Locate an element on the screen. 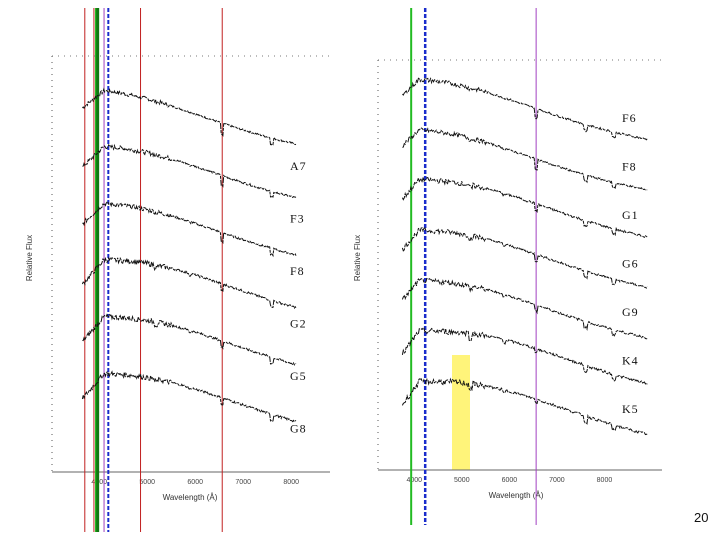  right-x-tick-labels: 4000 5000 6000 7000 8000 is located at coordinates (509, 480).